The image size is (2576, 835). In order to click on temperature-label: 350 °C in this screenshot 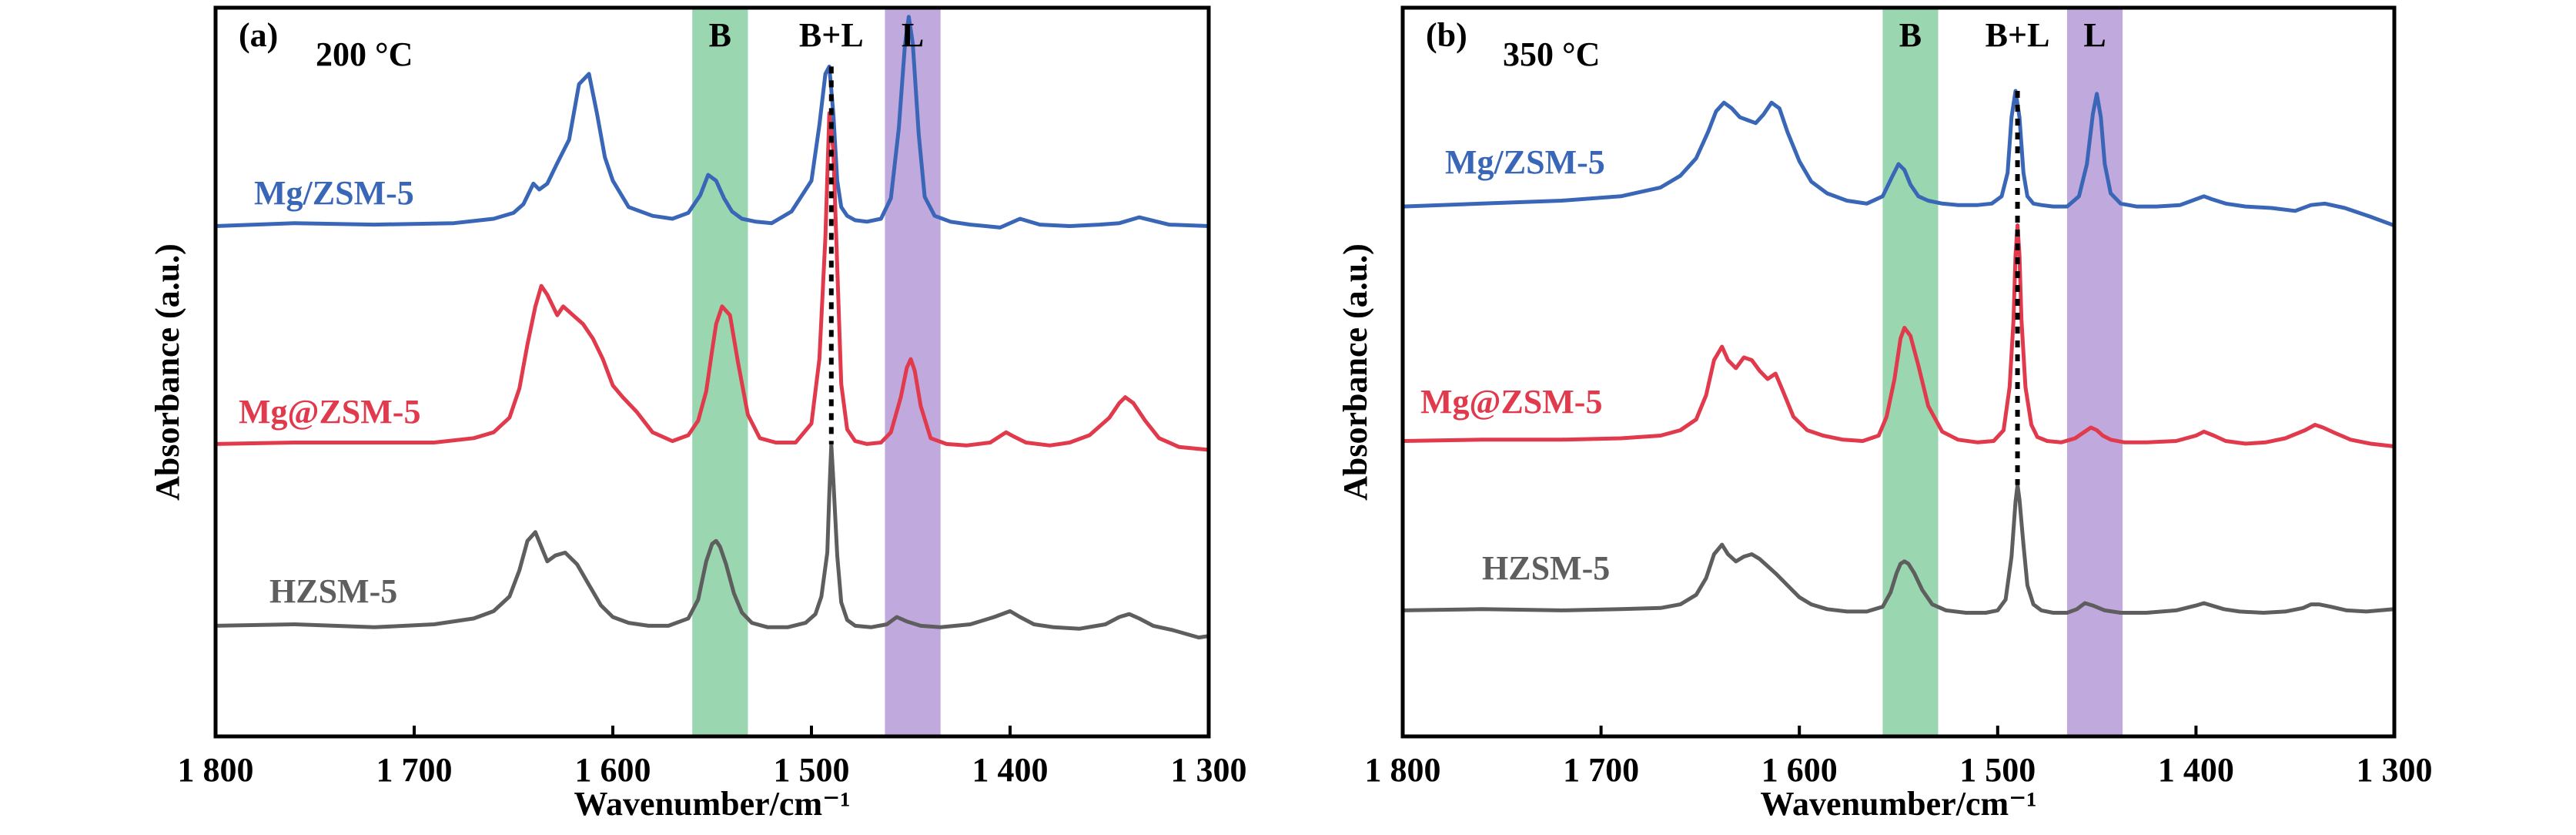, I will do `click(1552, 54)`.